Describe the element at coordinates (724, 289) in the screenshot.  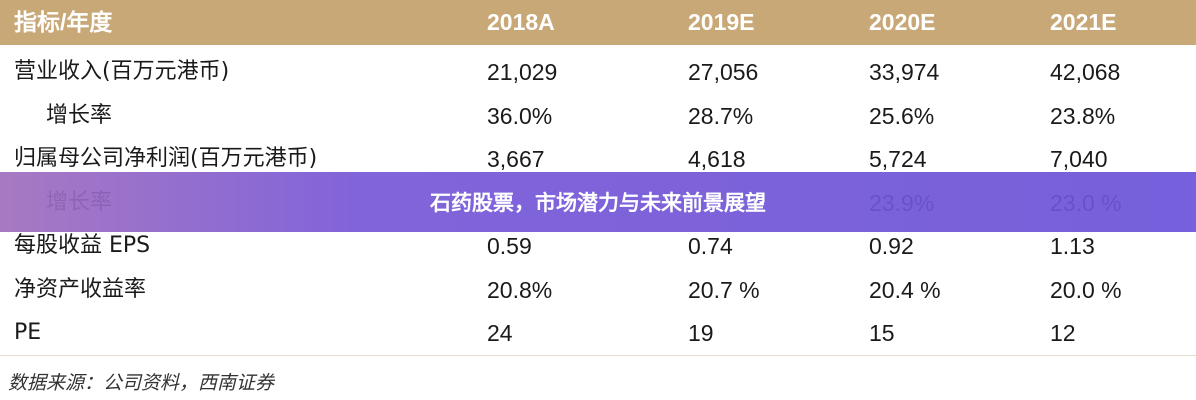
I see `table-cell: 20.7 %` at that location.